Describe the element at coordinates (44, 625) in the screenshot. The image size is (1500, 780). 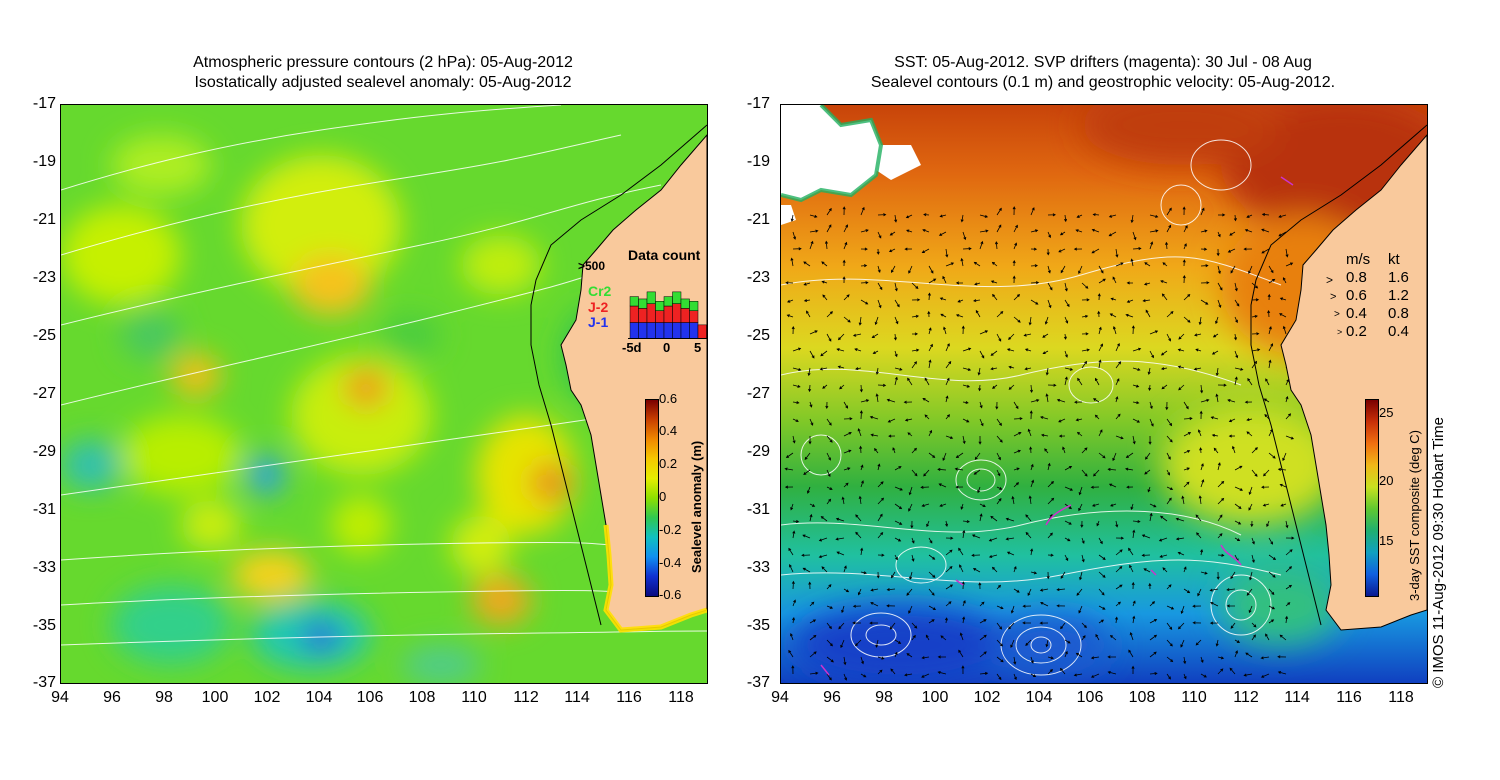
I see `left-y-tick: -35` at that location.